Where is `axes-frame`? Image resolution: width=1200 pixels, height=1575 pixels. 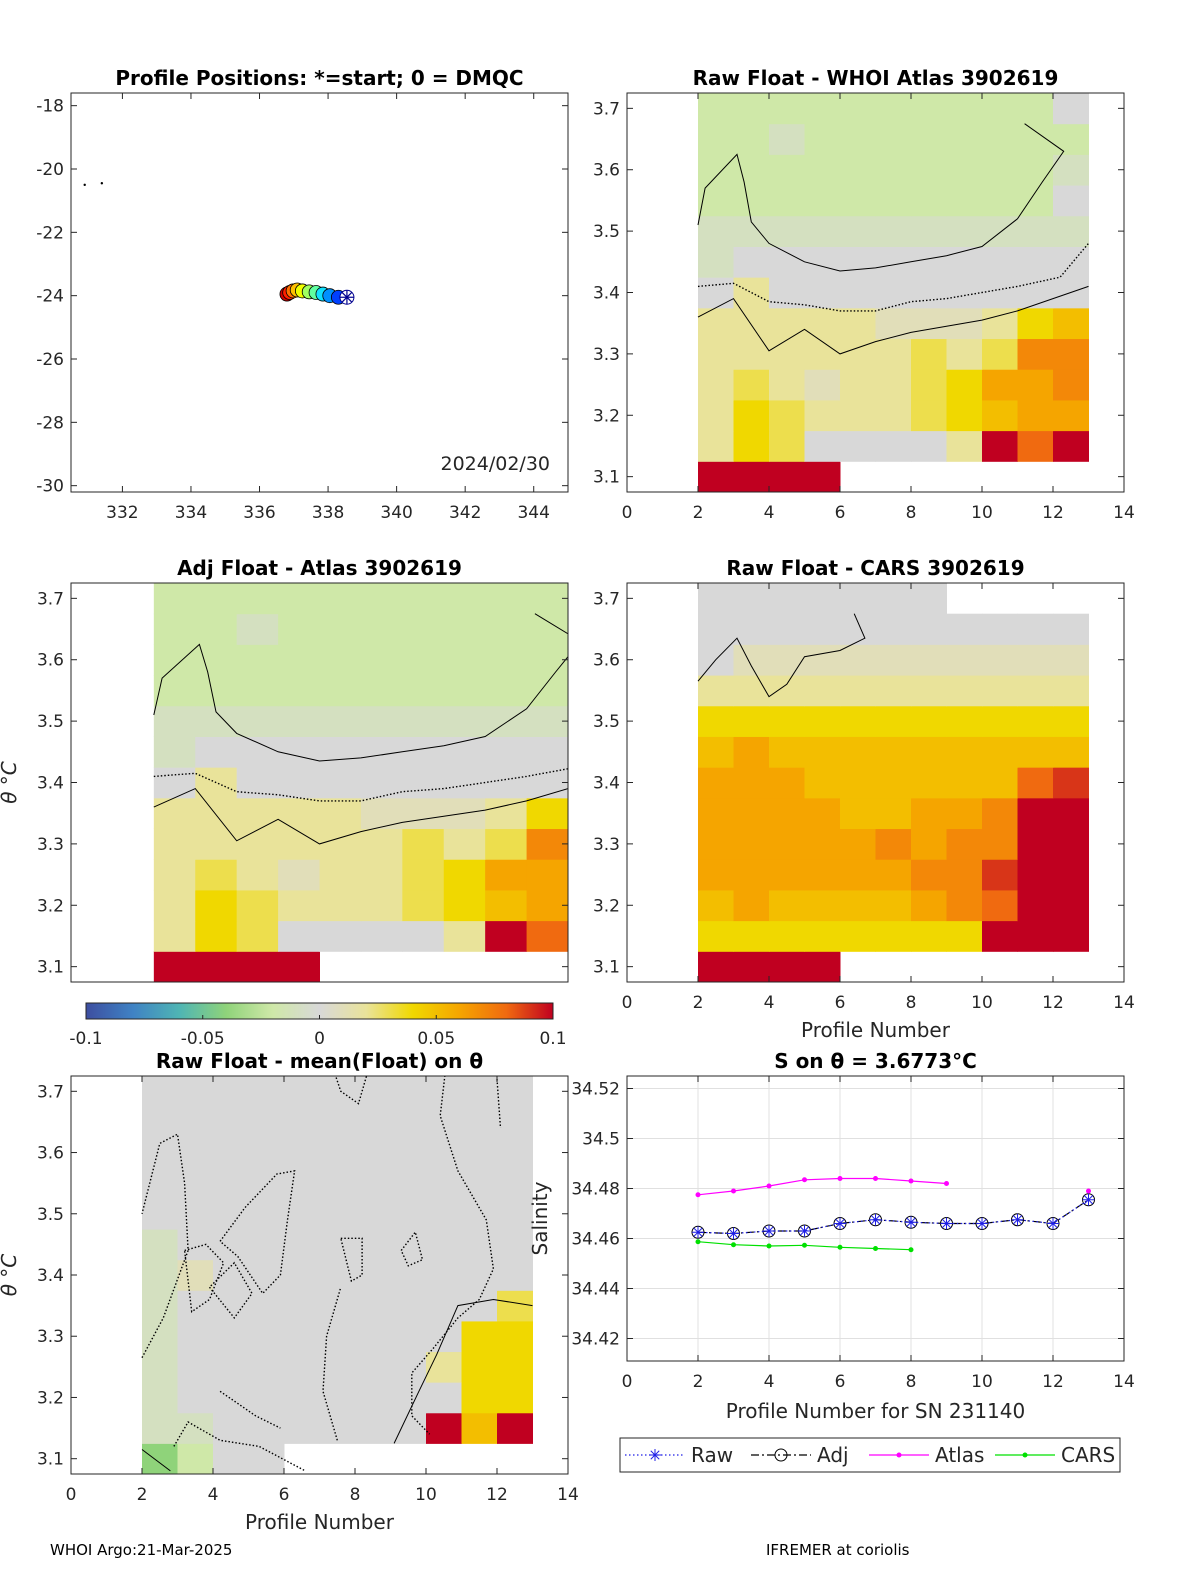
axes-frame is located at coordinates (875, 1218).